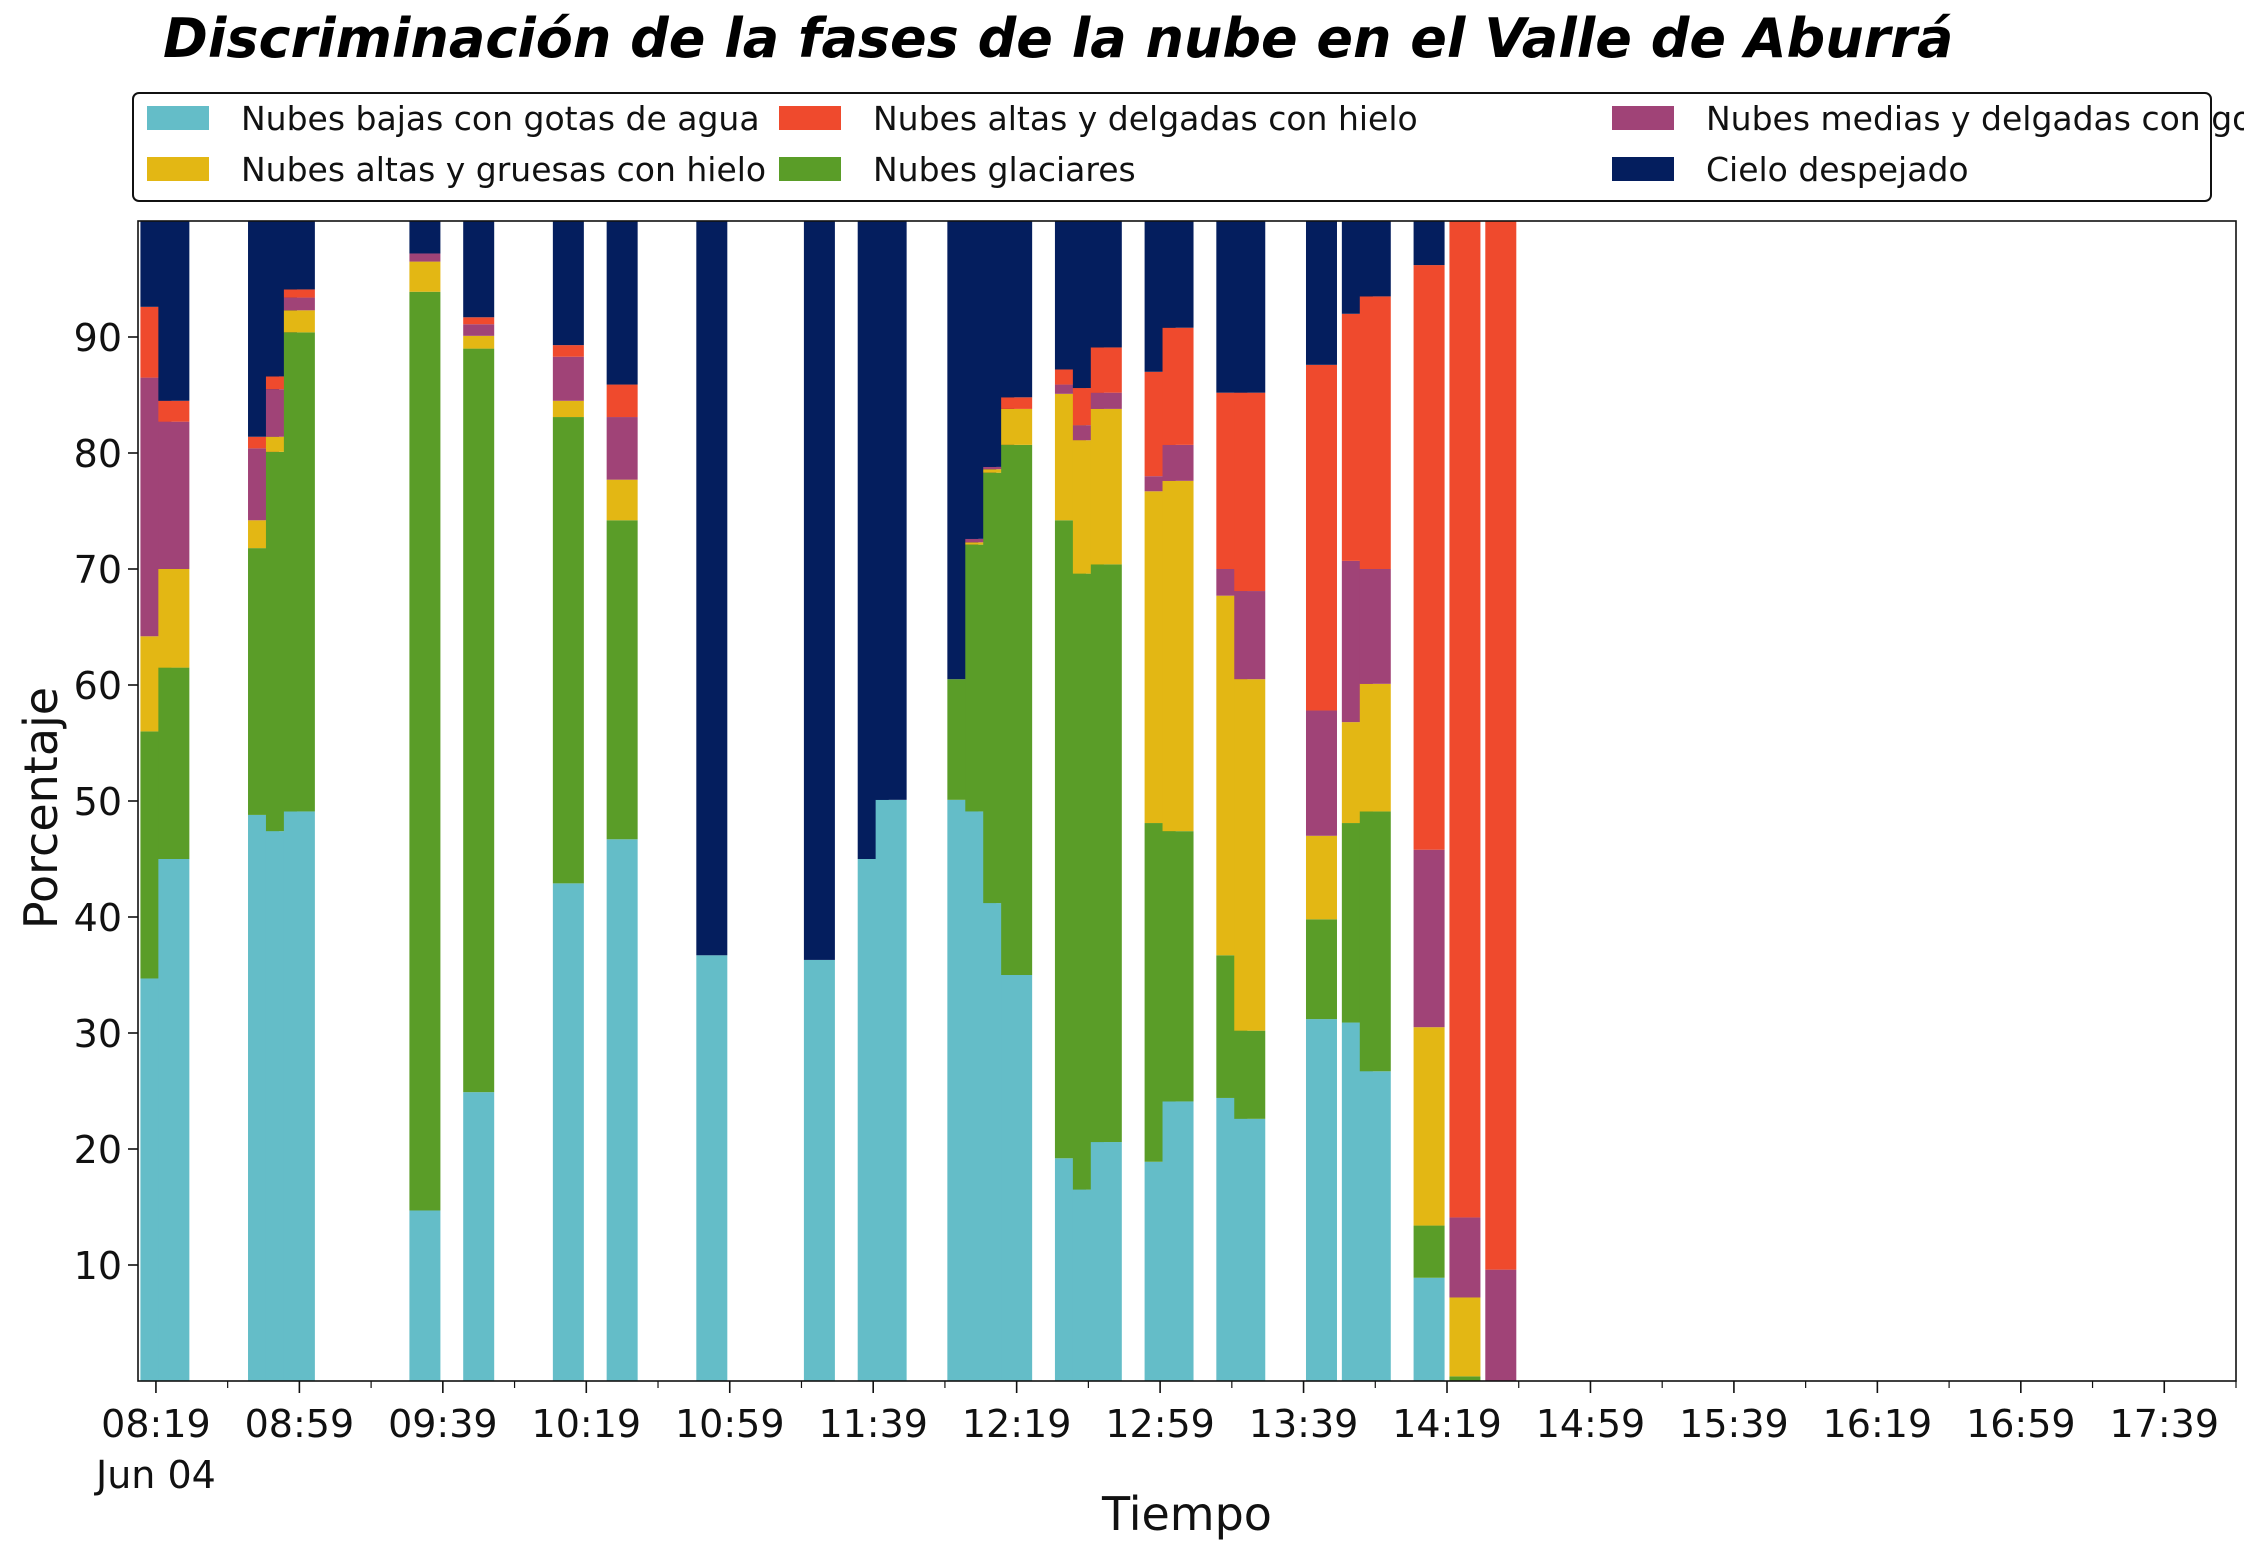 The width and height of the screenshot is (2244, 1559). What do you see at coordinates (2021, 1424) in the screenshot?
I see `x-tick-label: 16:59` at bounding box center [2021, 1424].